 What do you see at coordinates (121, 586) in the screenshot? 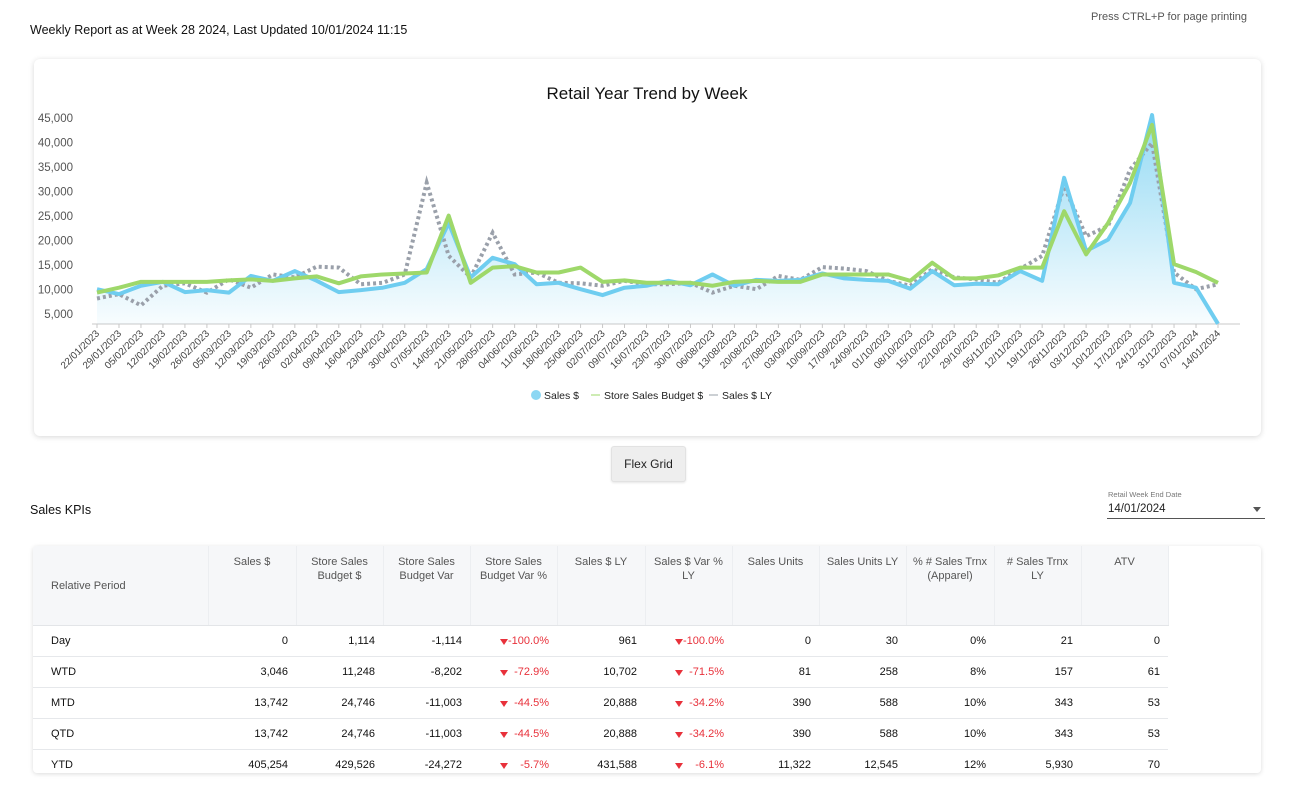
I see `column-header: Relative Period` at bounding box center [121, 586].